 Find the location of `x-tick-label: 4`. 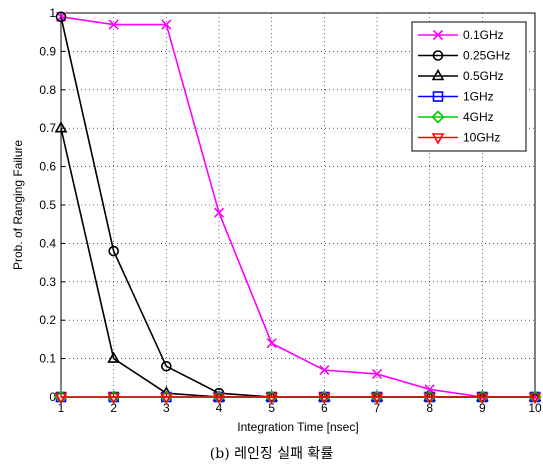

x-tick-label: 4 is located at coordinates (219, 408).